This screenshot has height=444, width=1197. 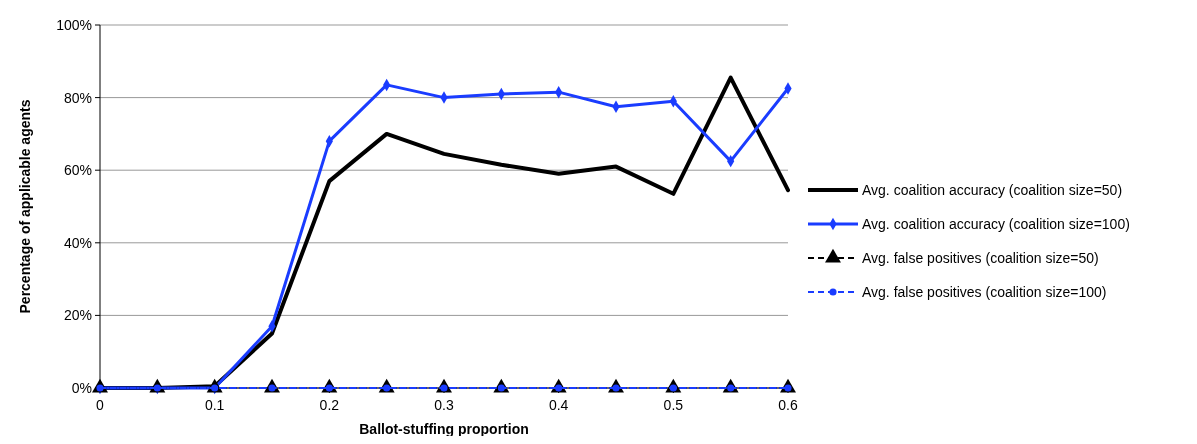 I want to click on legend-label: Avg. false positives (coalition size=100), so click(x=984, y=291).